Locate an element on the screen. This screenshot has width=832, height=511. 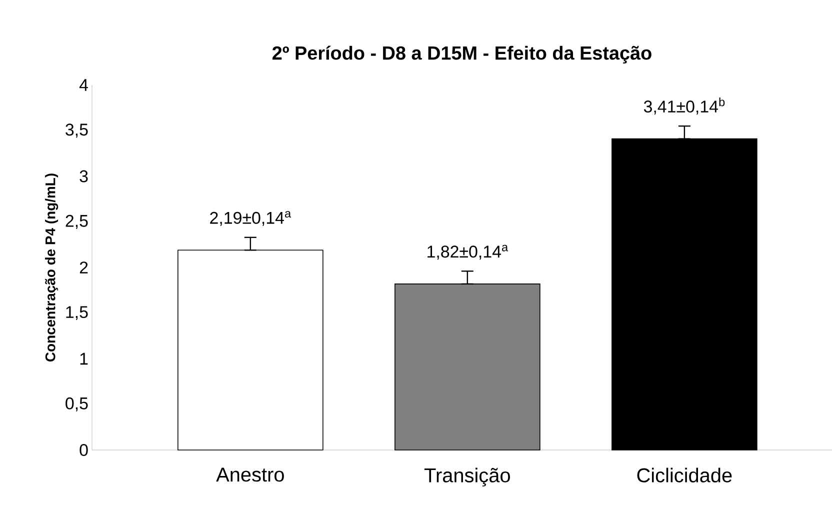
data-label: 2,19±0,14$^{a}$ is located at coordinates (251, 218).